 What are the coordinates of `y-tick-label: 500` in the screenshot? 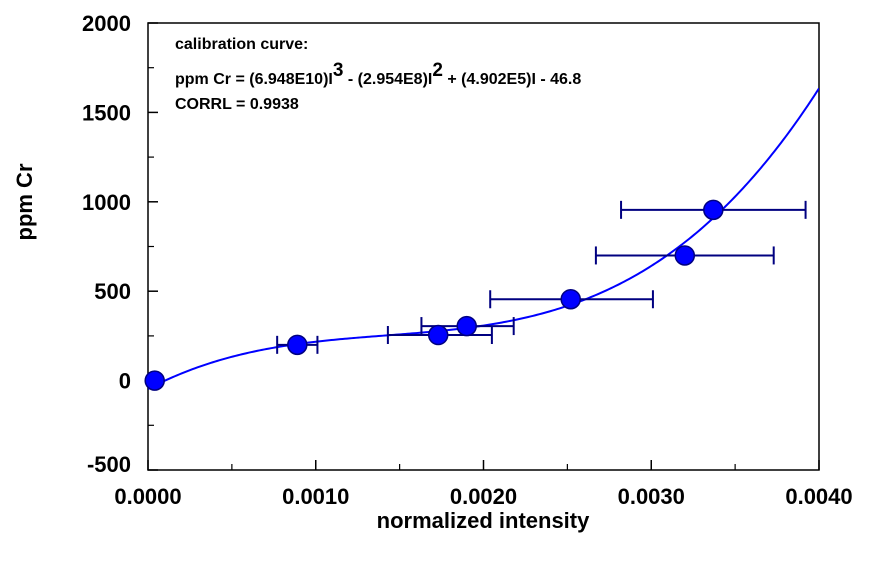 It's located at (112, 291).